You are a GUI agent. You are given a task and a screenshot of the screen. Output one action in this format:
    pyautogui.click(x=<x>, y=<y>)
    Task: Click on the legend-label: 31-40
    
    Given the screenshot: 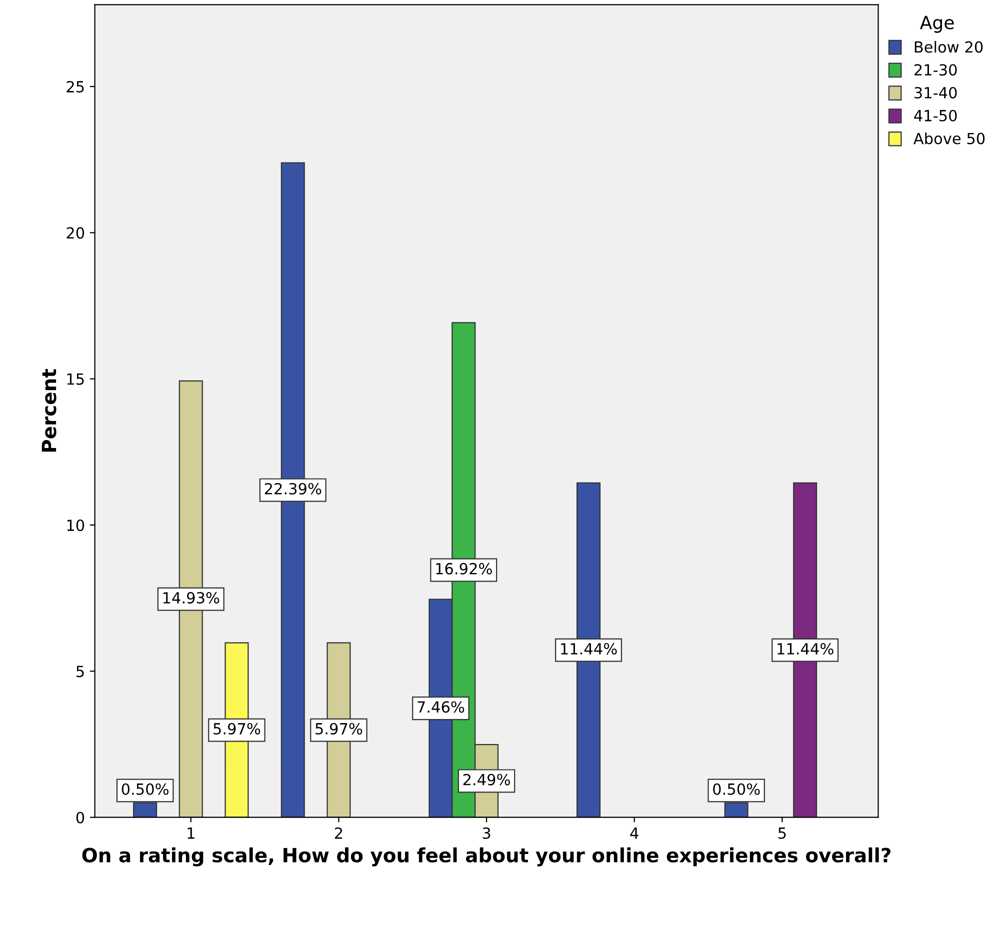 What is the action you would take?
    pyautogui.click(x=935, y=92)
    